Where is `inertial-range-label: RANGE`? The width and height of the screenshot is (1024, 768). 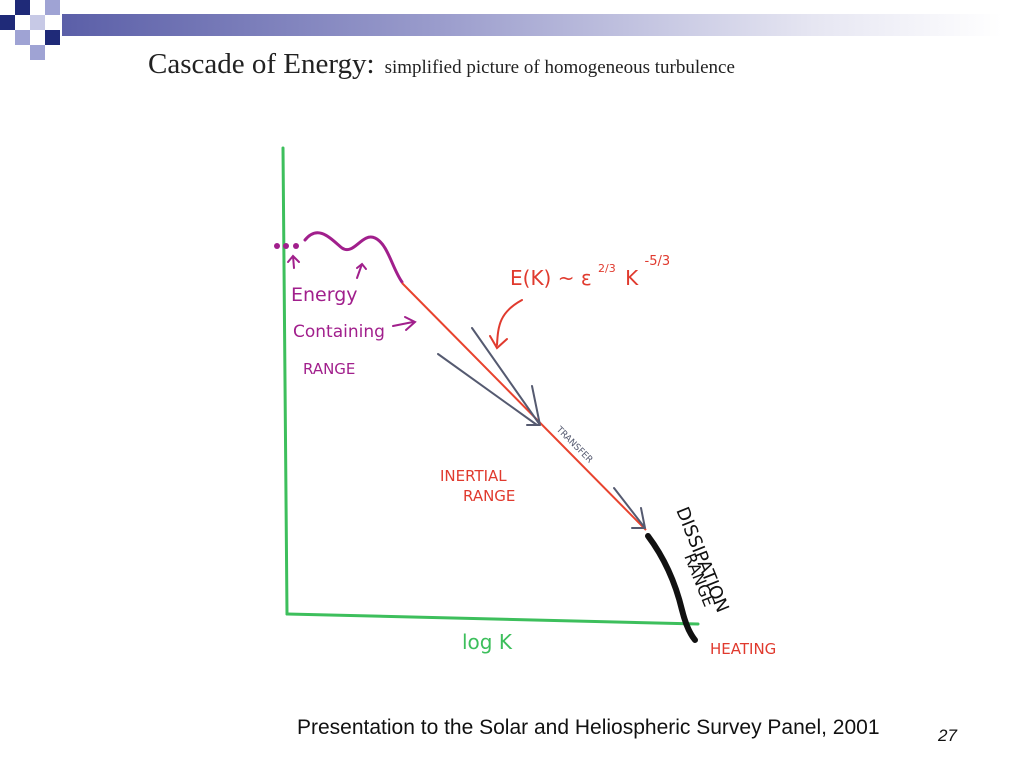
inertial-range-label: RANGE is located at coordinates (489, 496).